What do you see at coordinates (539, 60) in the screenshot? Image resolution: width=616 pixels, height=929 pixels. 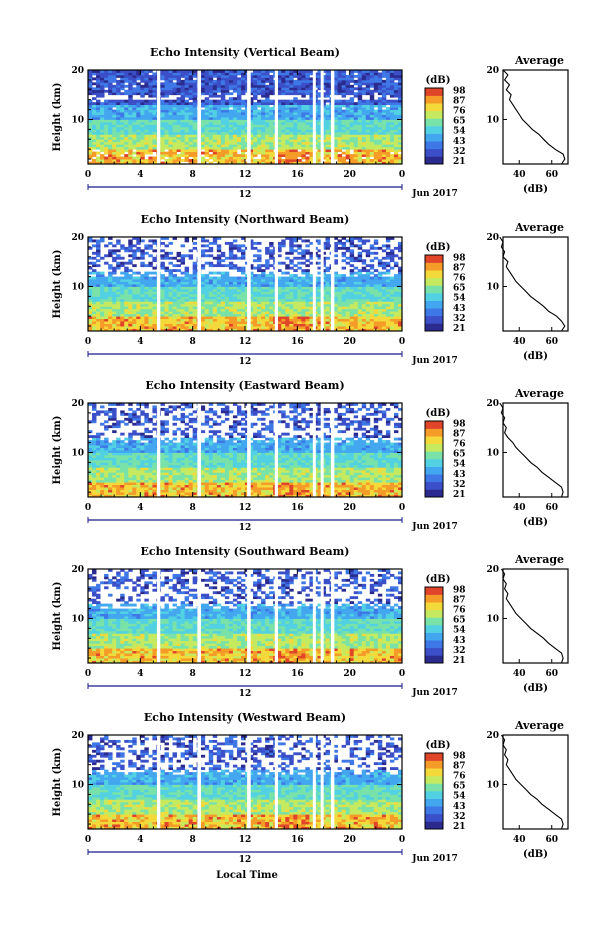 I see `profile-title: Average` at bounding box center [539, 60].